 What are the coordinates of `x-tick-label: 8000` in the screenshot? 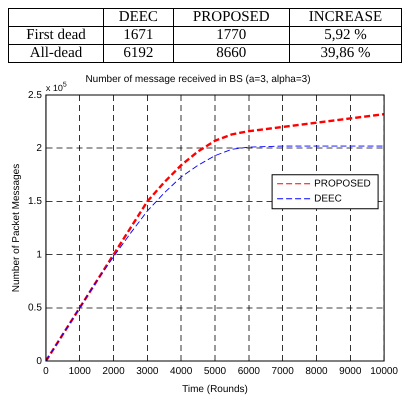 It's located at (316, 371).